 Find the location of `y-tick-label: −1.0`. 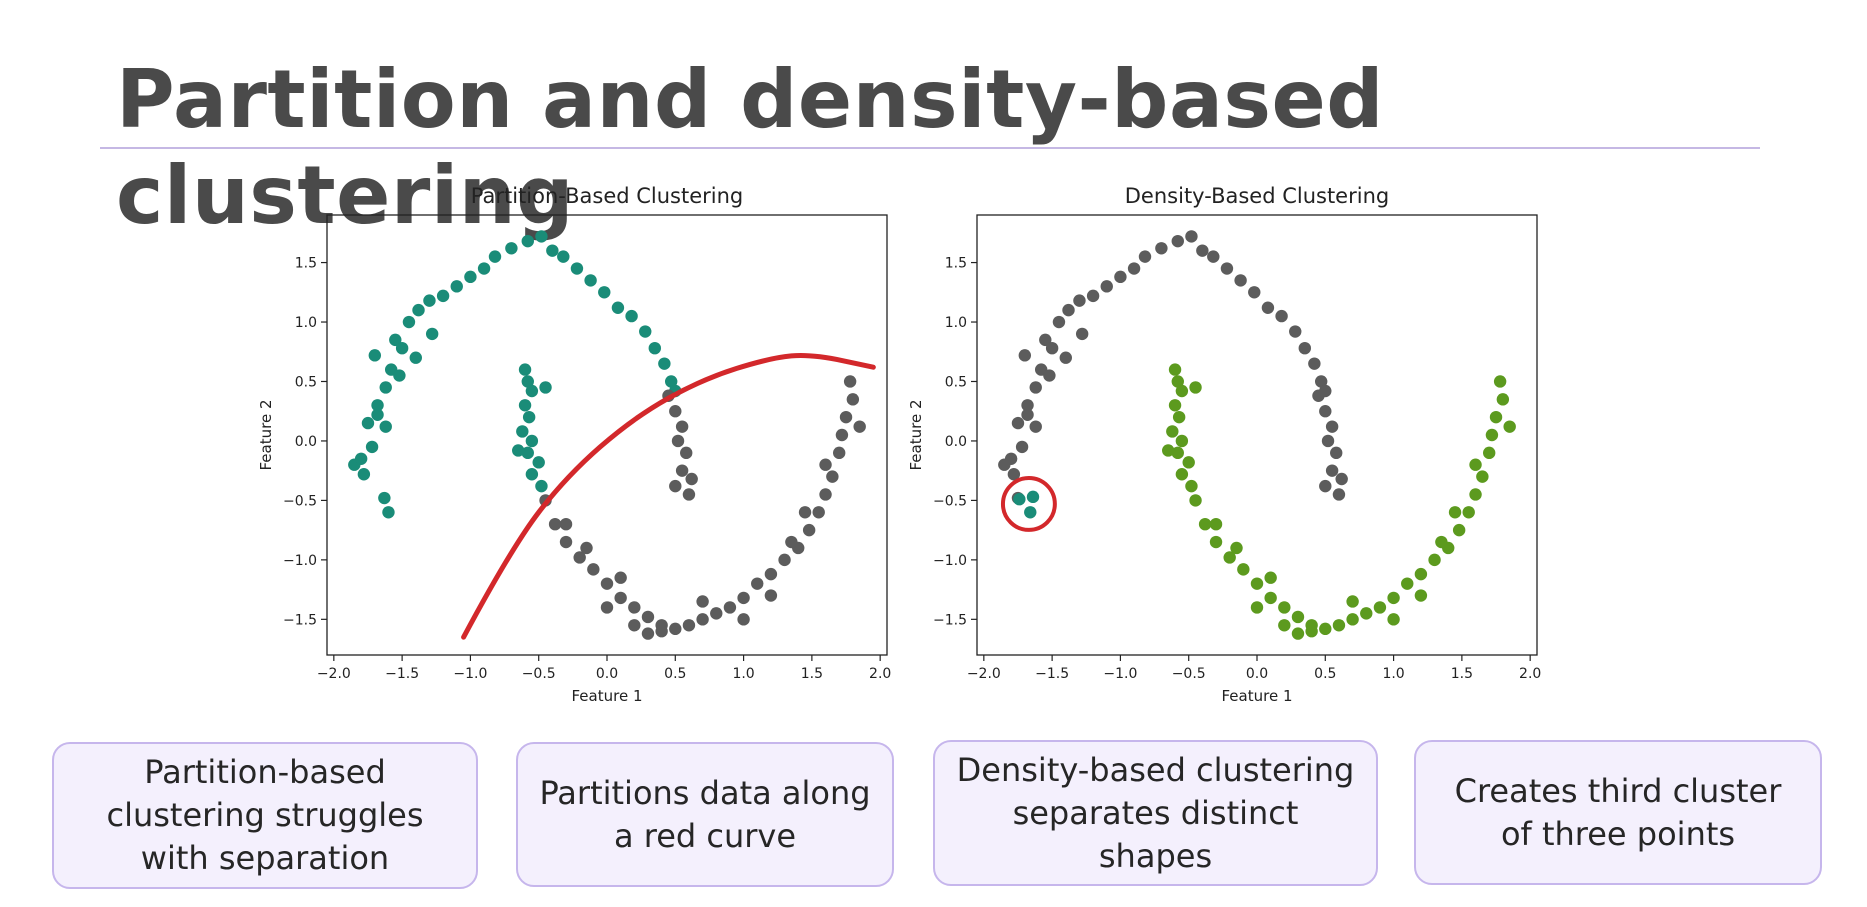

y-tick-label: −1.0 is located at coordinates (300, 561).